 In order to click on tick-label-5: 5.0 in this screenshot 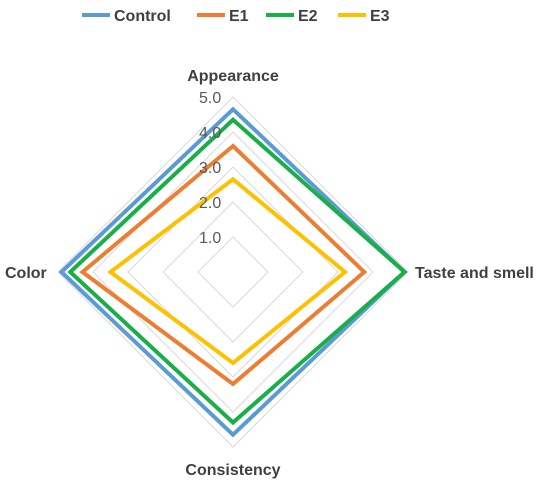, I will do `click(210, 98)`.